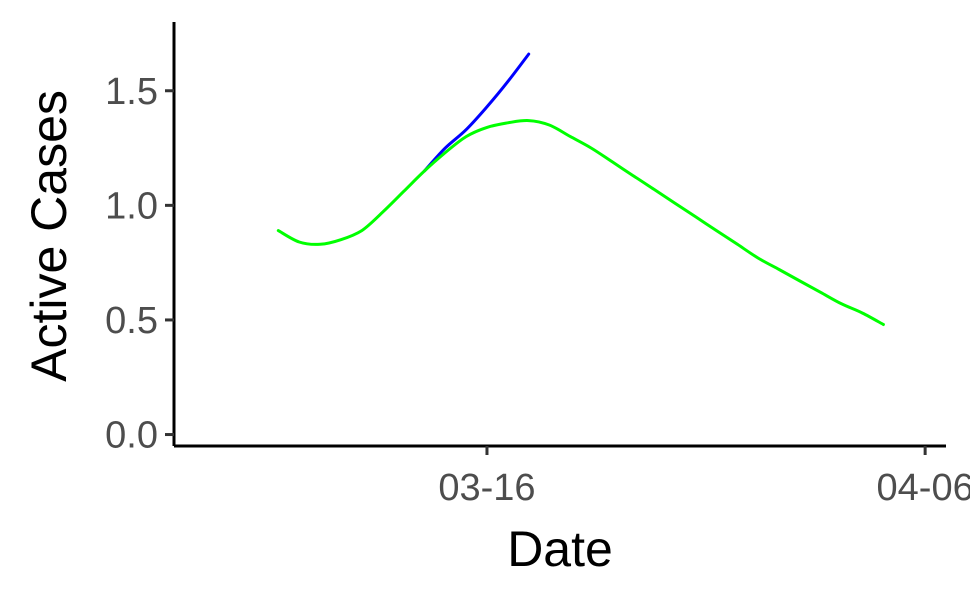  Describe the element at coordinates (704, 477) in the screenshot. I see `x-axis-ticks: 03-16 04-06` at that location.